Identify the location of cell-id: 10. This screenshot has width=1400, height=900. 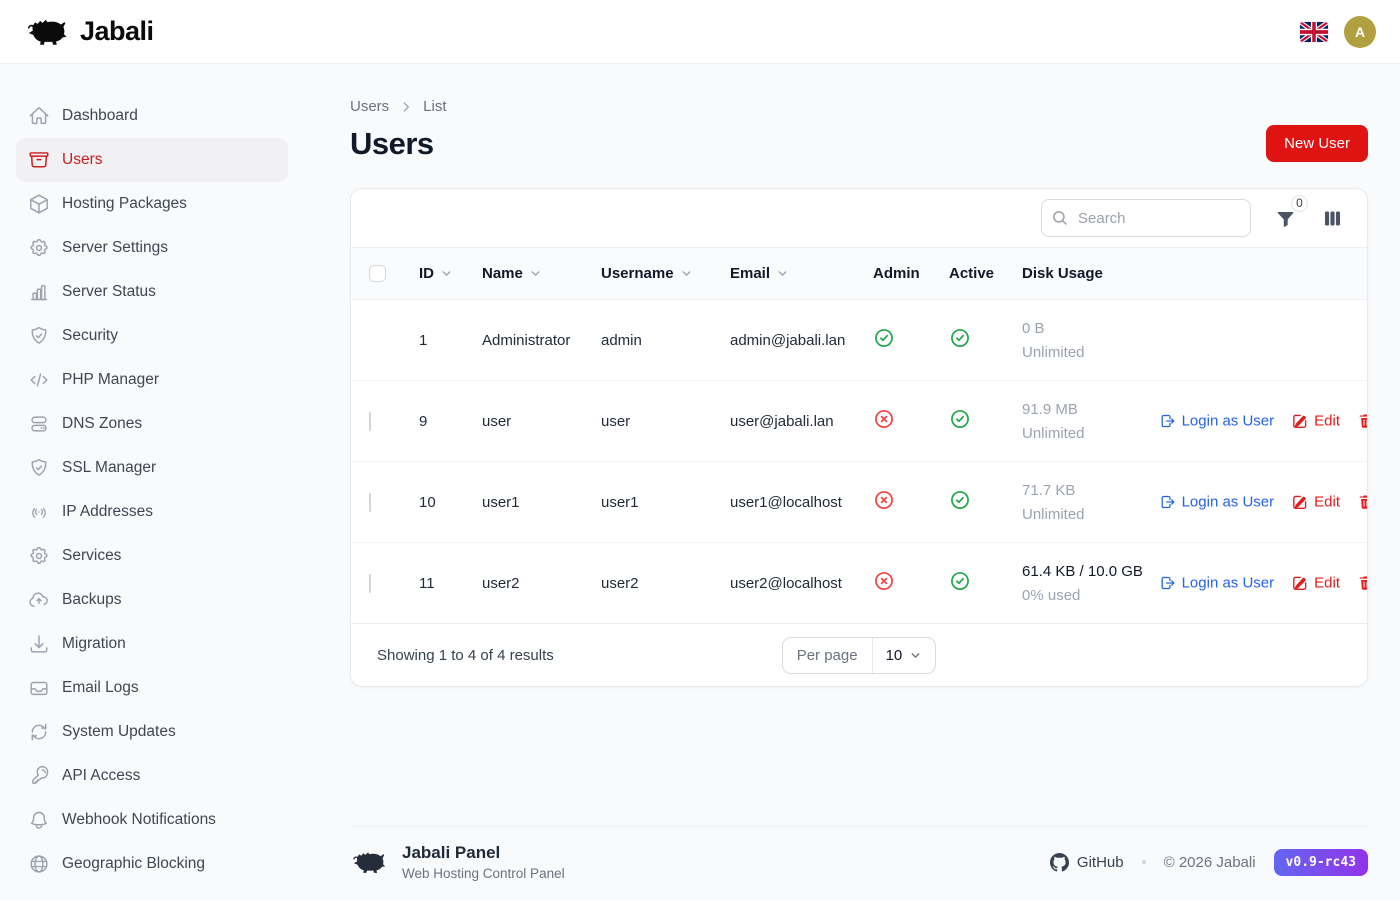
(427, 502).